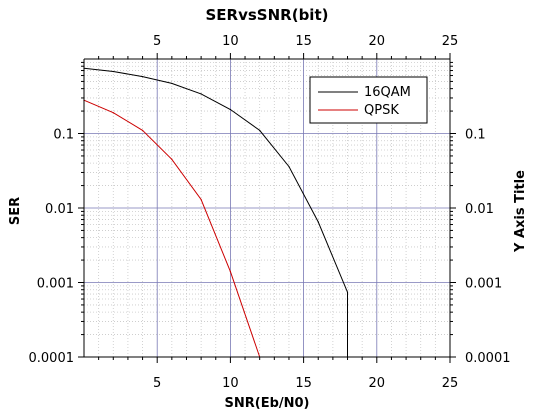  What do you see at coordinates (381, 110) in the screenshot?
I see `legend-label-qpsk: QPSK` at bounding box center [381, 110].